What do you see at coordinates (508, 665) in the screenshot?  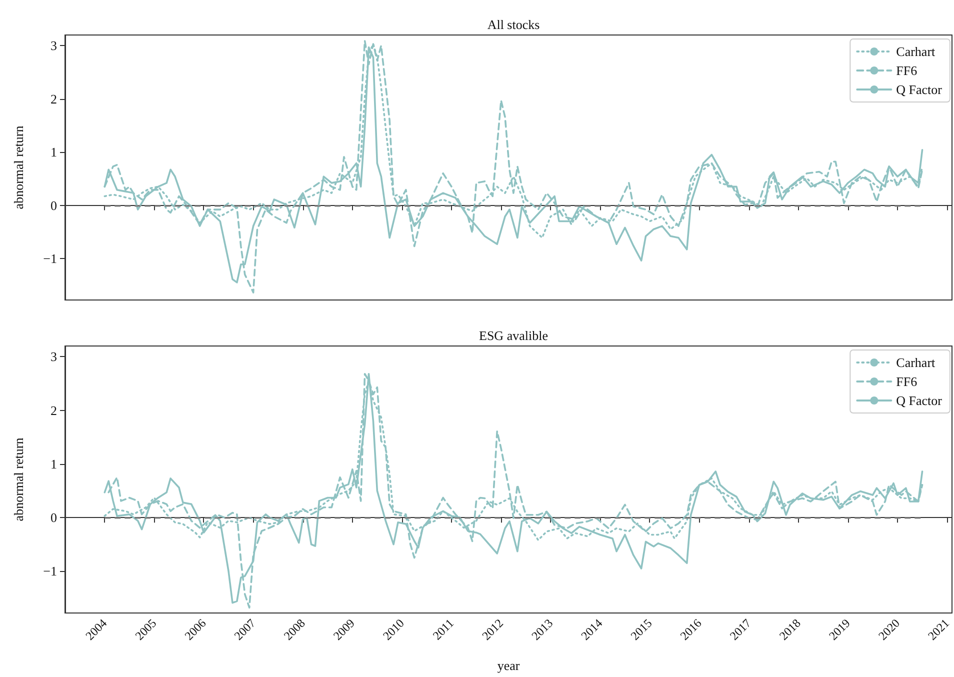 I see `x-axis-title: year` at bounding box center [508, 665].